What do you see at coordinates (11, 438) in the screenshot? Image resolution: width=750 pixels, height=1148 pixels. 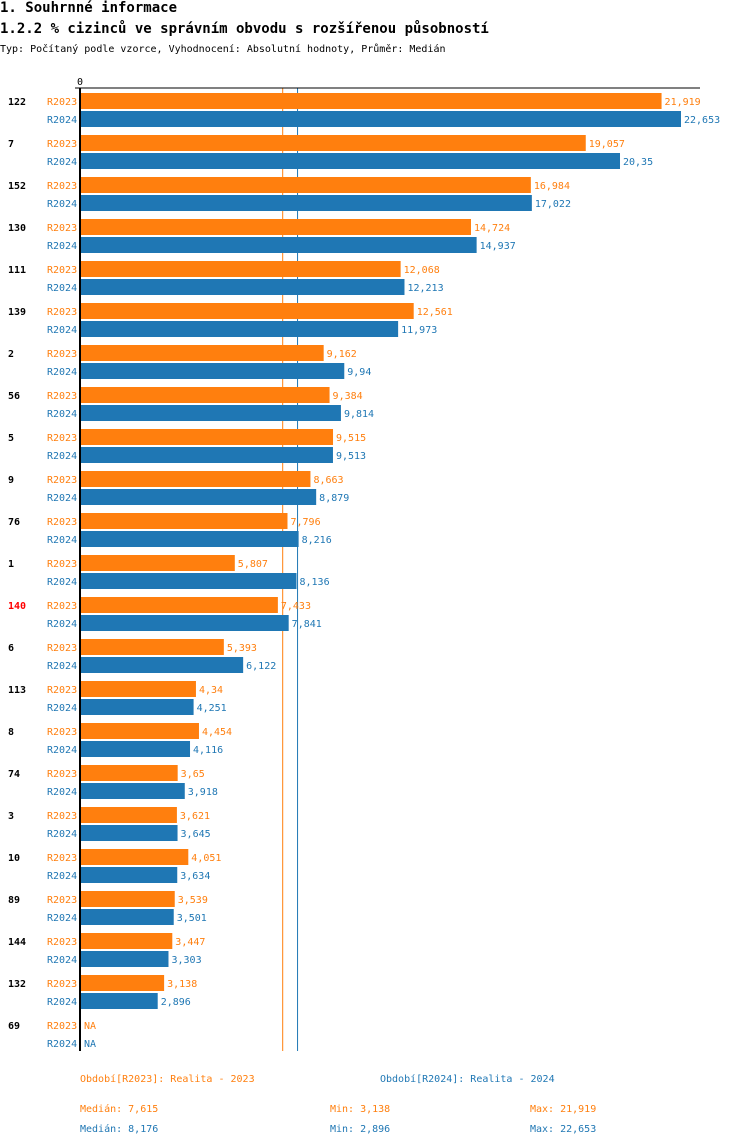 I see `category-label: 5` at bounding box center [11, 438].